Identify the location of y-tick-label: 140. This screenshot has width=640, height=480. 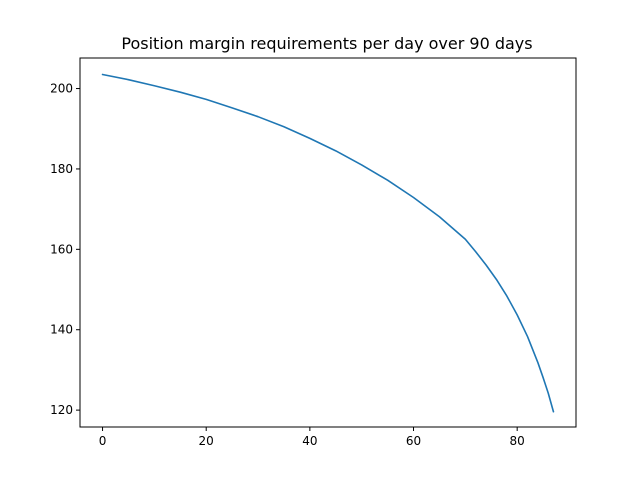
(61, 330).